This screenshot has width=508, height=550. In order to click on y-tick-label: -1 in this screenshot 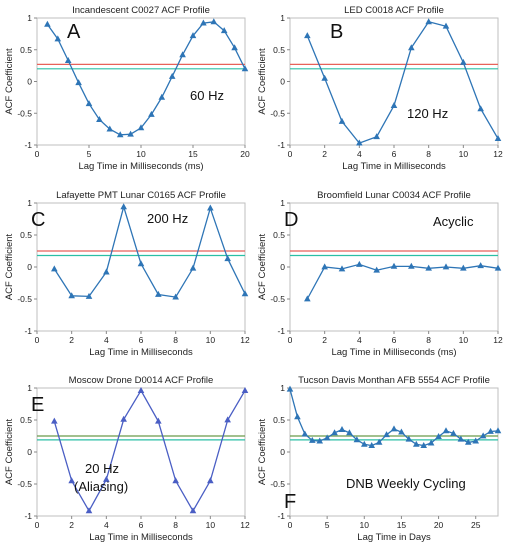, I will do `click(281, 145)`.